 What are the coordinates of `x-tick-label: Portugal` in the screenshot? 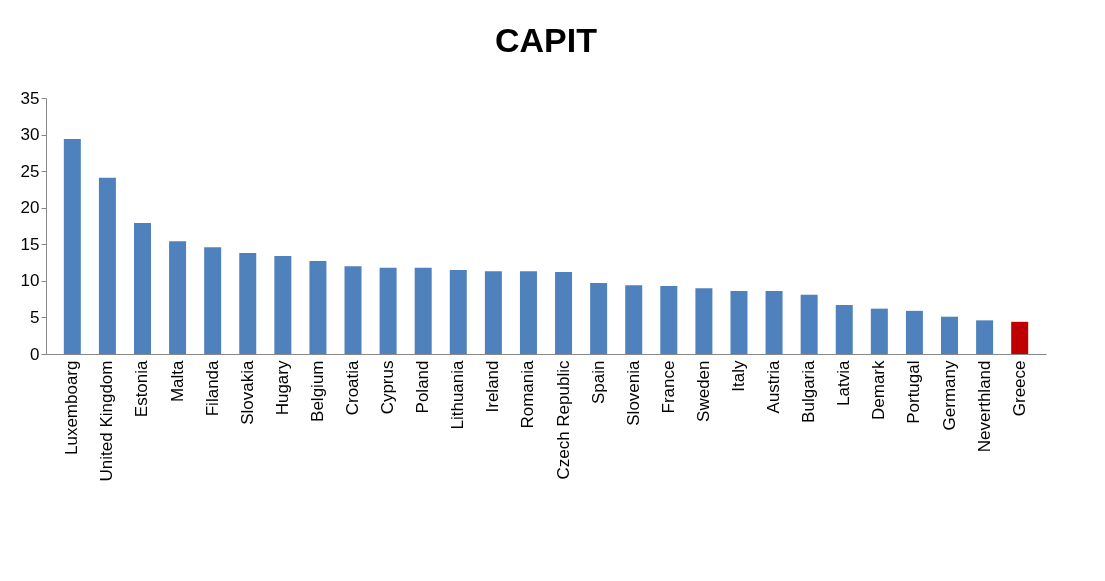 It's located at (914, 392).